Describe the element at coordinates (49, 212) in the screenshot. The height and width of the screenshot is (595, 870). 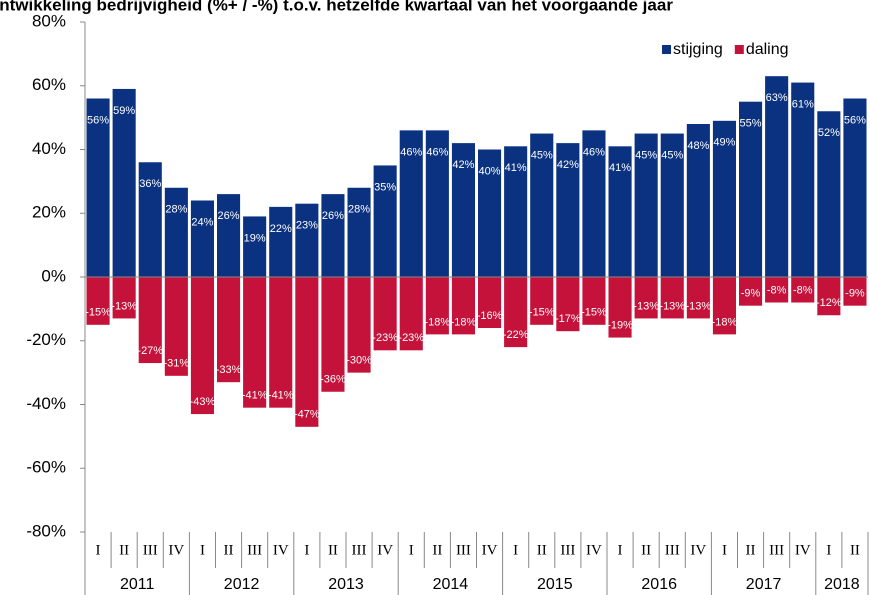
I see `y-tick-label: 20%` at that location.